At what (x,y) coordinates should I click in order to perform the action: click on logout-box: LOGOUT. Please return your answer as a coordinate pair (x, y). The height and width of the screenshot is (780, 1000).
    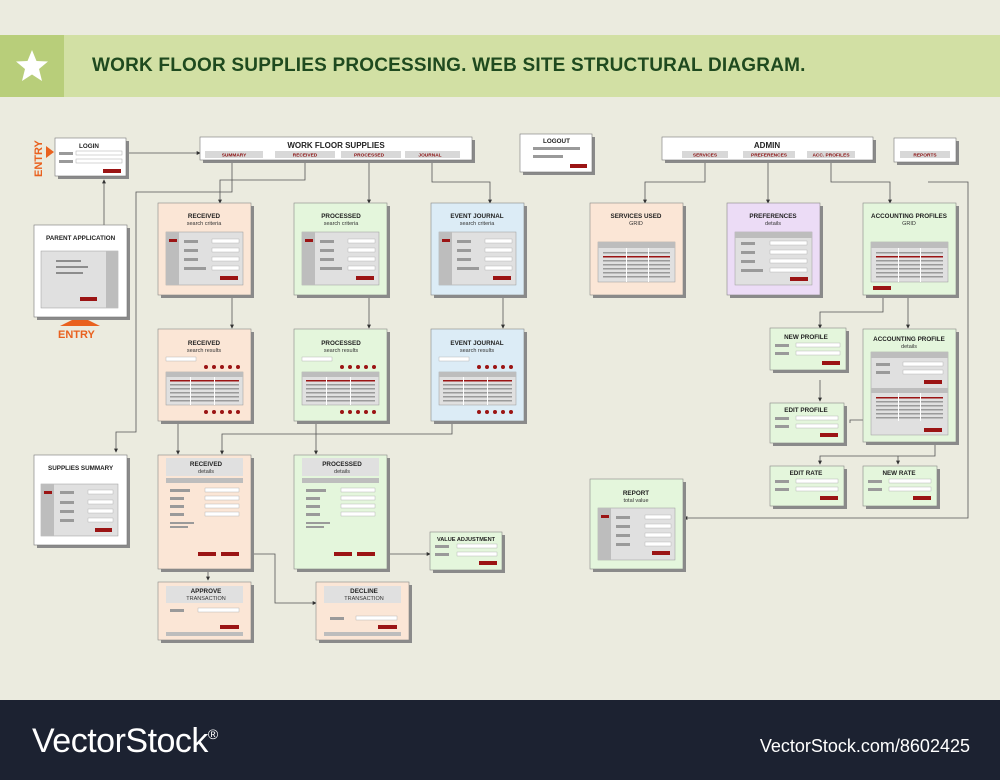
    Looking at the image, I should click on (557, 154).